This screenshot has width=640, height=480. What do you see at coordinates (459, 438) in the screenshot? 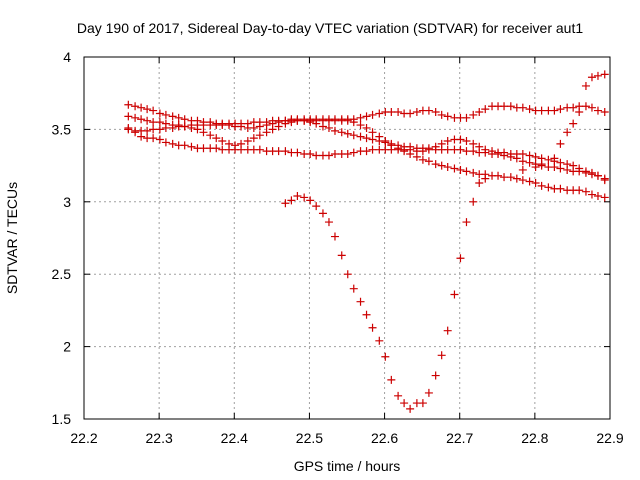
I see `x-tick-label: 22.7` at bounding box center [459, 438].